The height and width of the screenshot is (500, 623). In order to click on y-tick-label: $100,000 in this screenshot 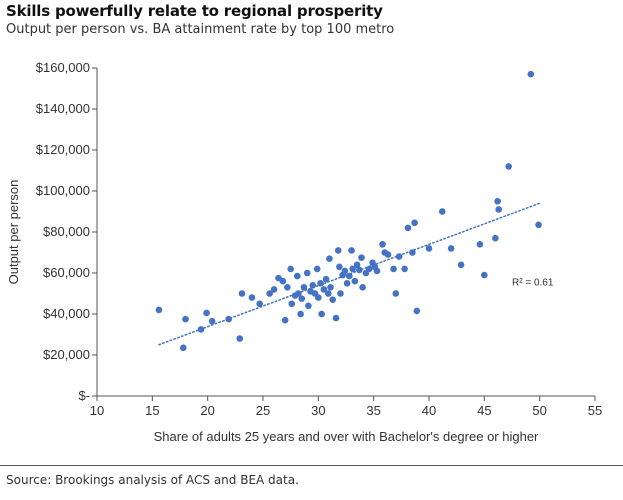, I will do `click(63, 190)`.